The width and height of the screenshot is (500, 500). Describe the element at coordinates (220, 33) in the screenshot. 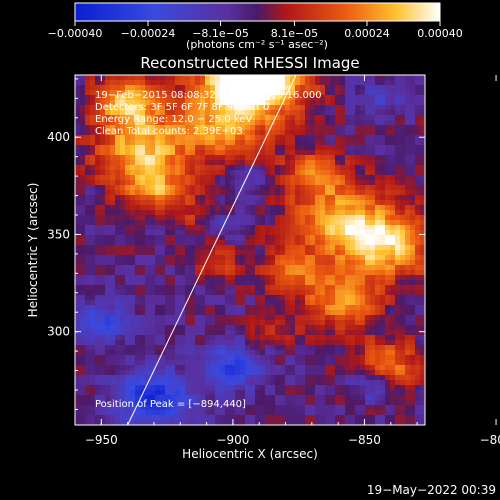

I see `colorbar-tick-label: −8.1e−05` at that location.